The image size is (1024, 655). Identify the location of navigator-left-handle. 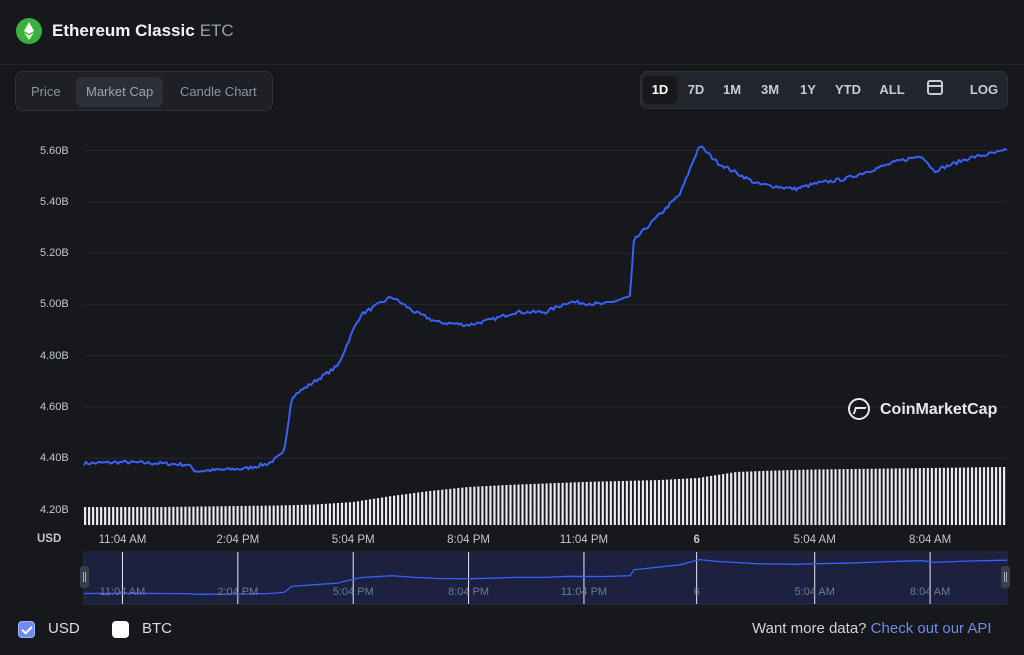
(84, 577).